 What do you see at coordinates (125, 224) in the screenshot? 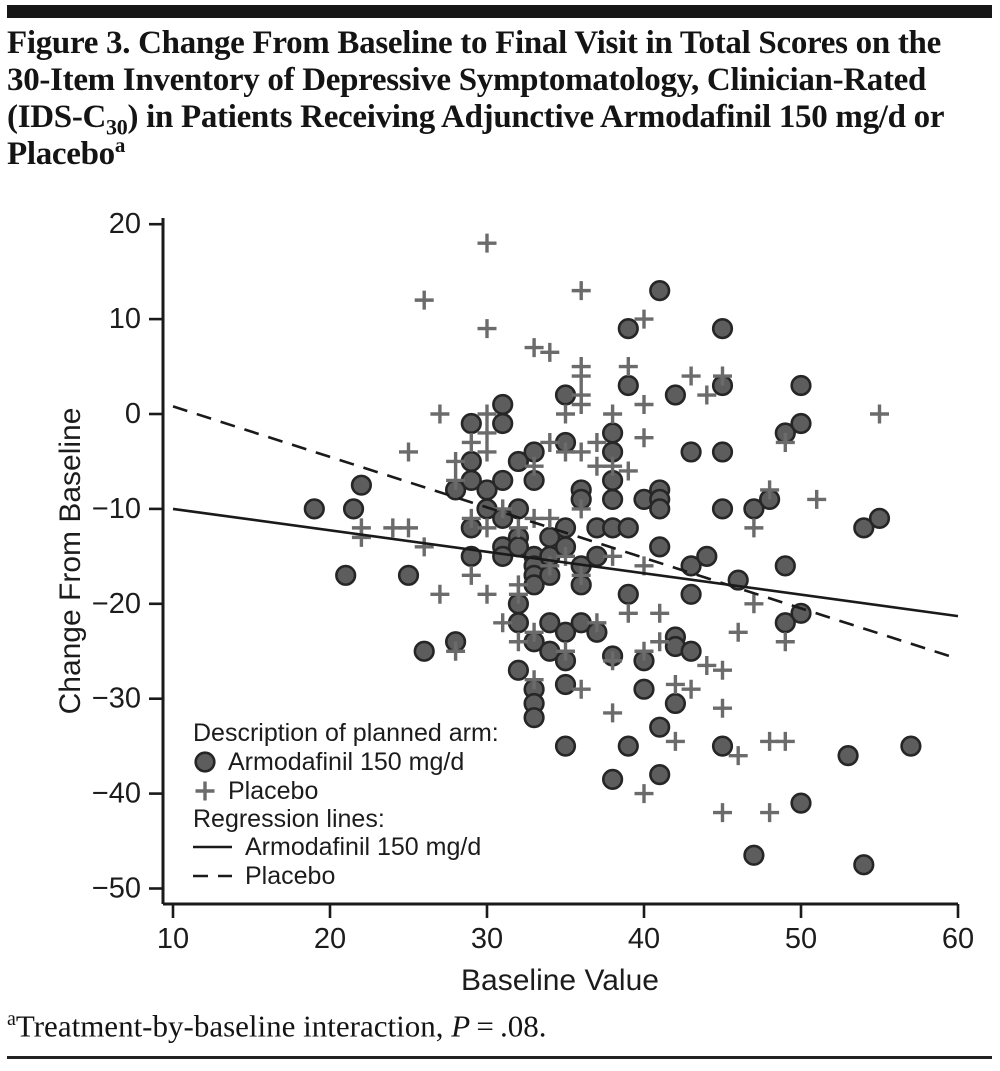
I see `y-tick-label: 20` at bounding box center [125, 224].